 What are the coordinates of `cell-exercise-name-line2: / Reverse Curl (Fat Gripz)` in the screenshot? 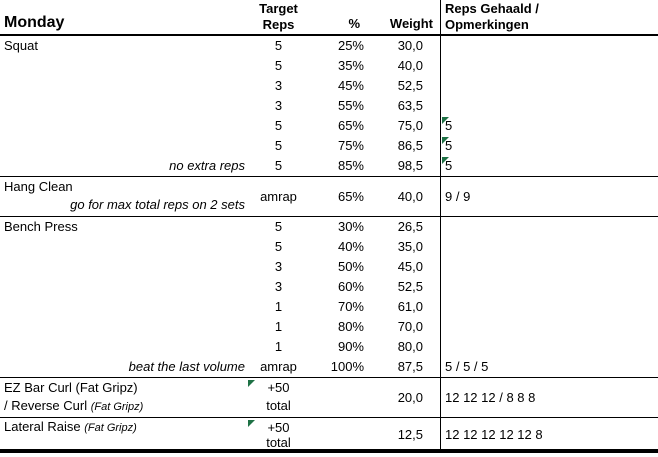 It's located at (123, 407).